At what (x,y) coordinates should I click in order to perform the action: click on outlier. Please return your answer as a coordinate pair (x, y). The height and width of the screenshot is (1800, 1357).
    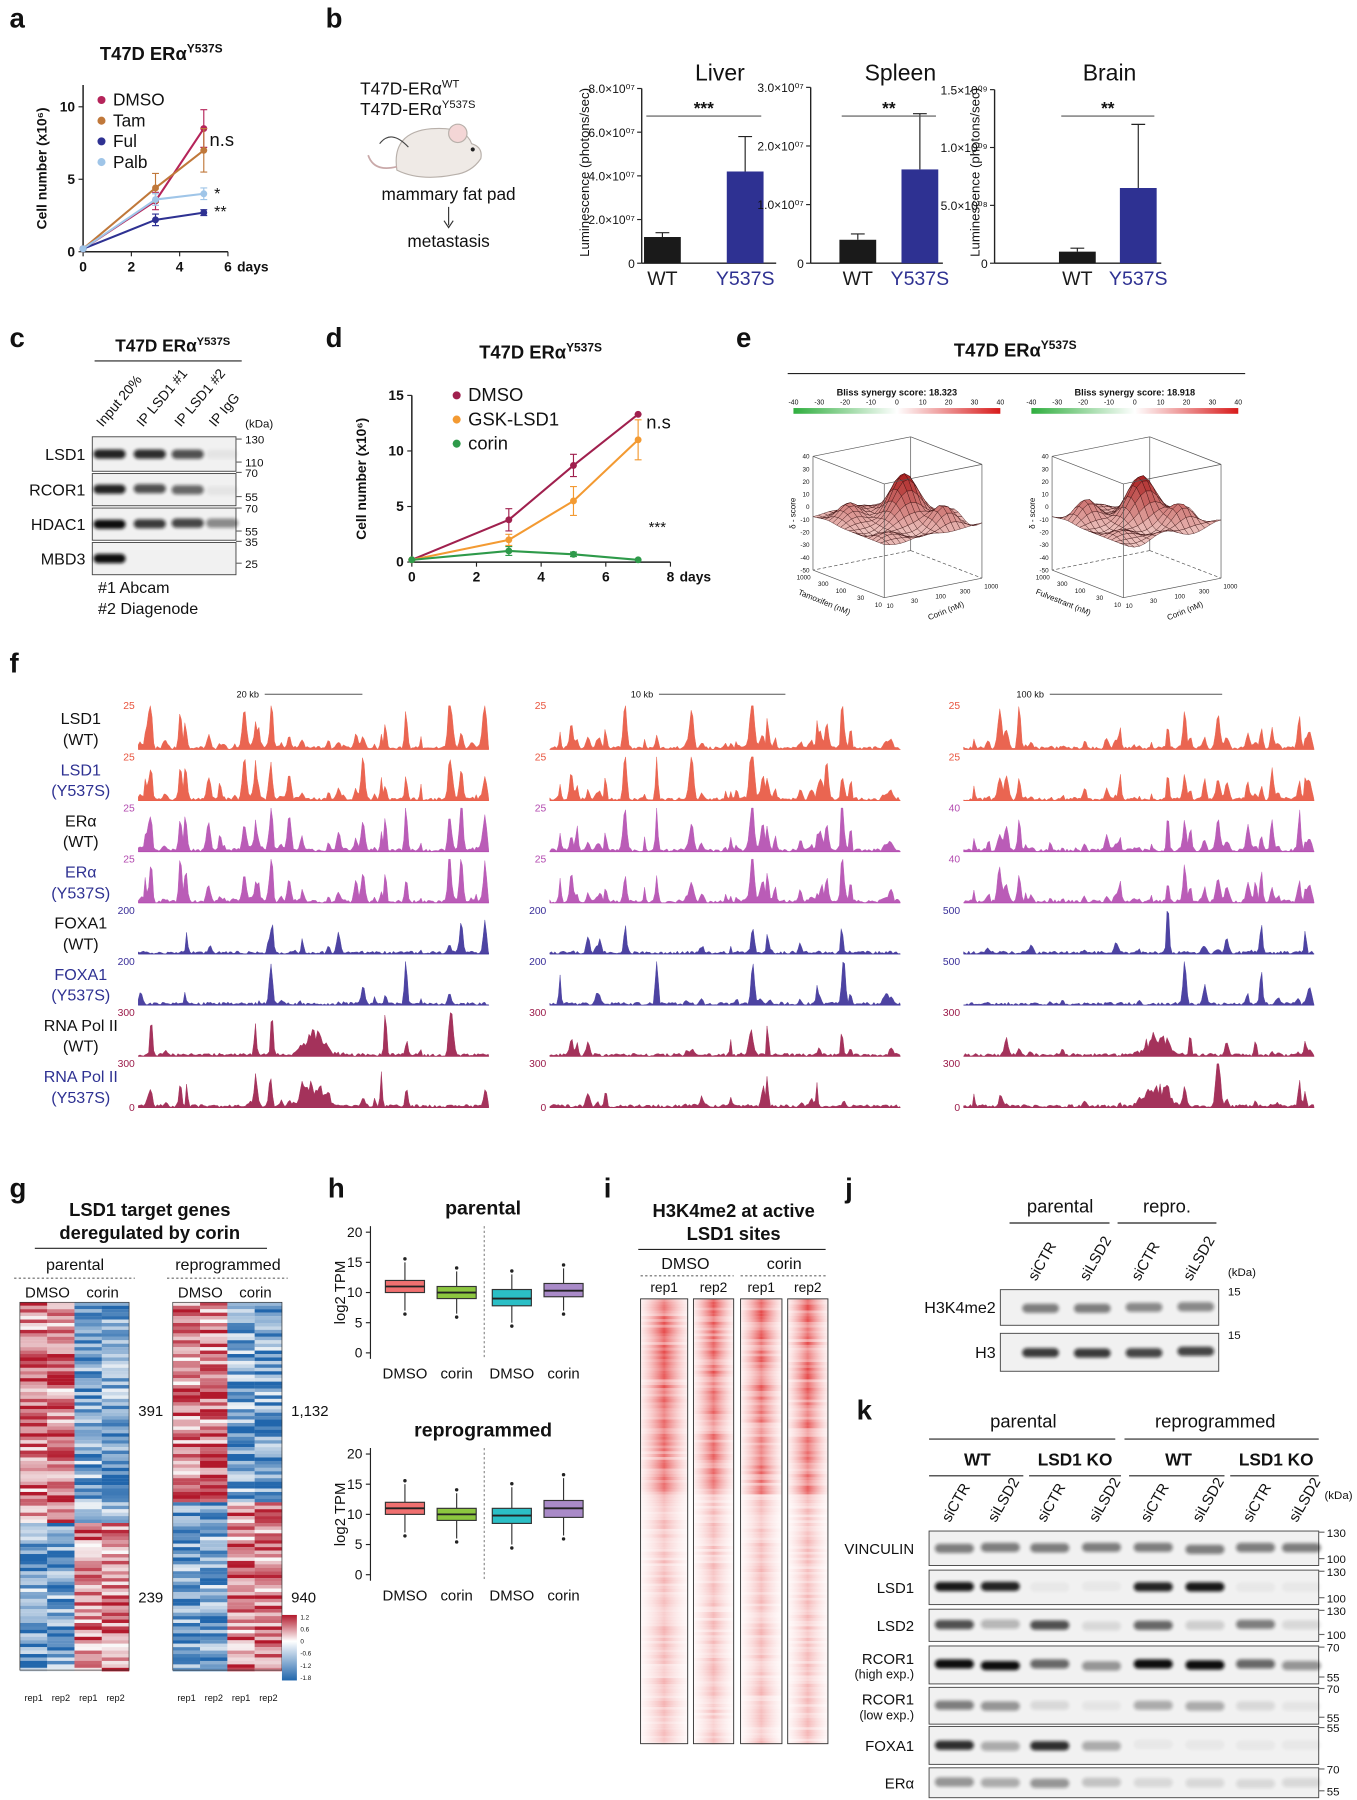
    Looking at the image, I should click on (456, 1268).